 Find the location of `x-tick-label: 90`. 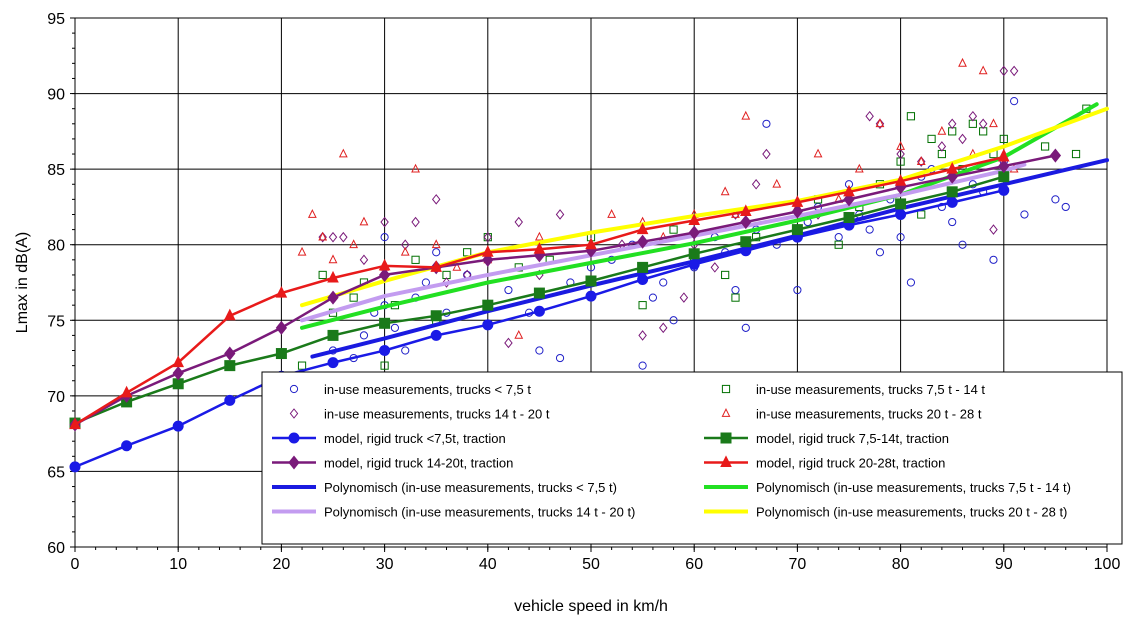

x-tick-label: 90 is located at coordinates (1004, 564).